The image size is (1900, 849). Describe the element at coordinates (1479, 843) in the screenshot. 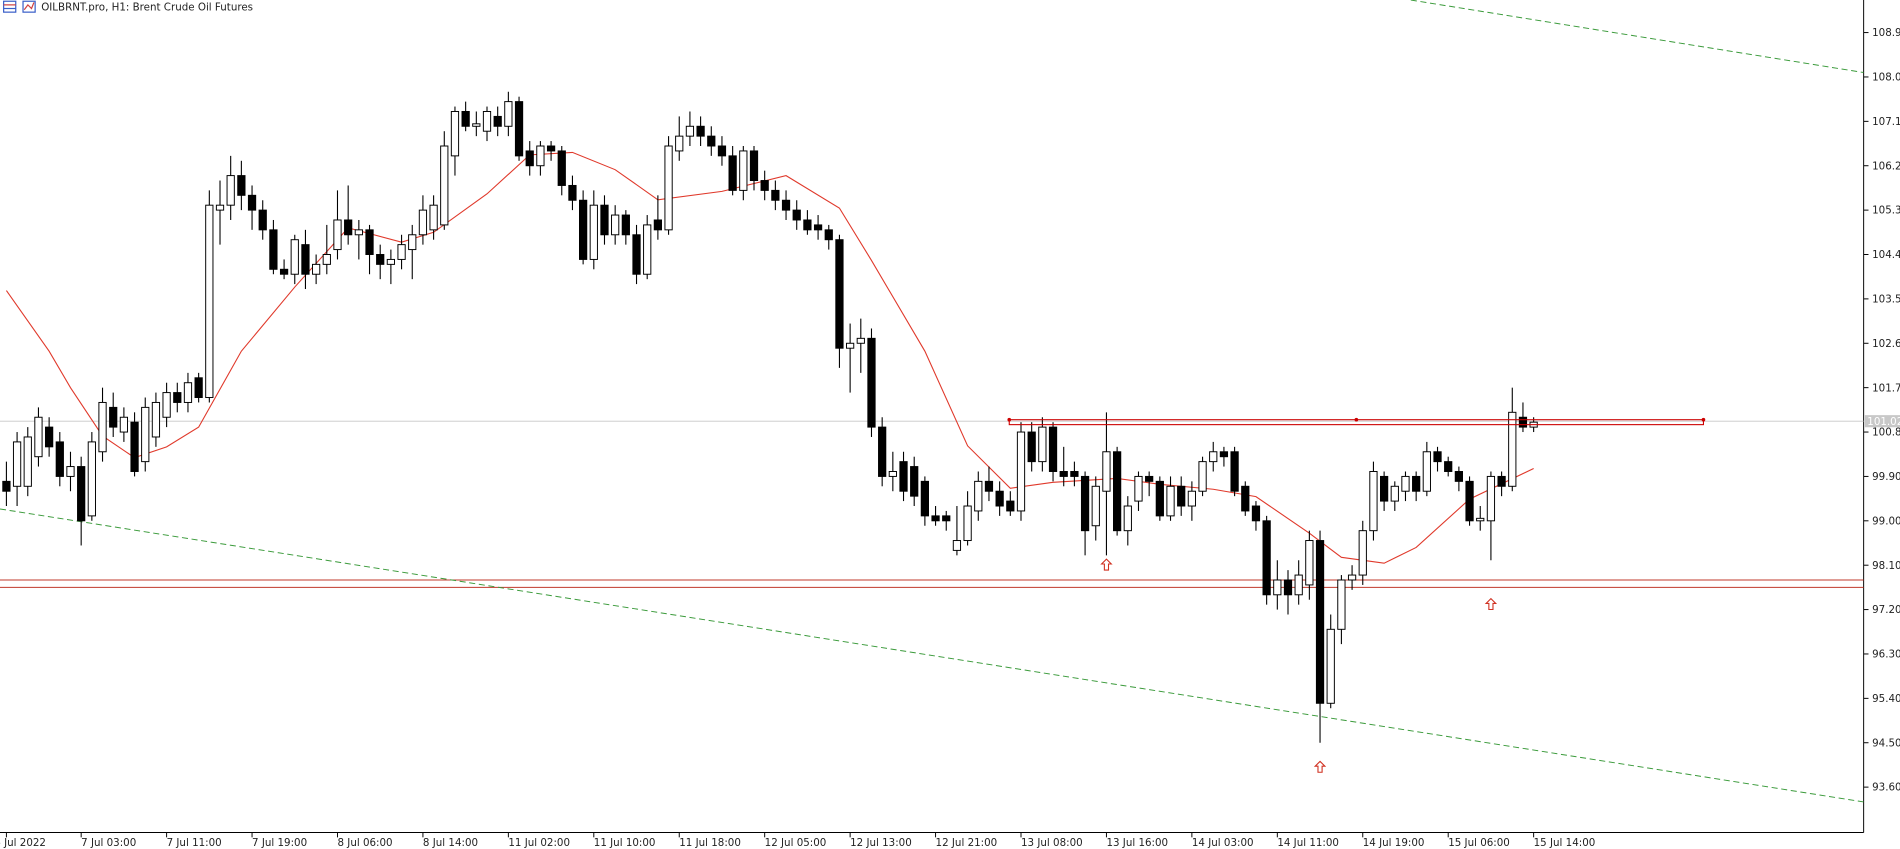

I see `x-tick-label: 15 Jul 06:00` at that location.